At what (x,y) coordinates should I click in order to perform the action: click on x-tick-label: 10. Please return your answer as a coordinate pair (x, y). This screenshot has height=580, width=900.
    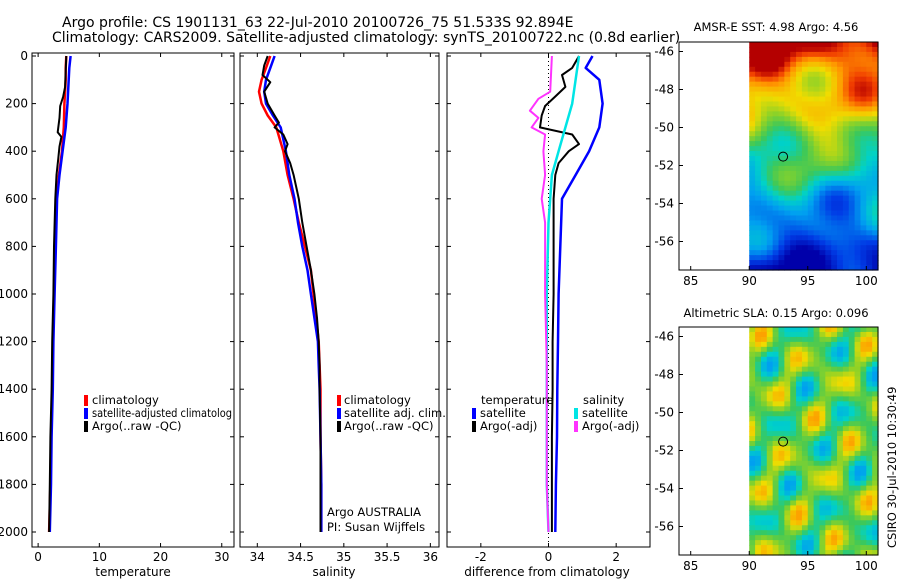
    Looking at the image, I should click on (99, 557).